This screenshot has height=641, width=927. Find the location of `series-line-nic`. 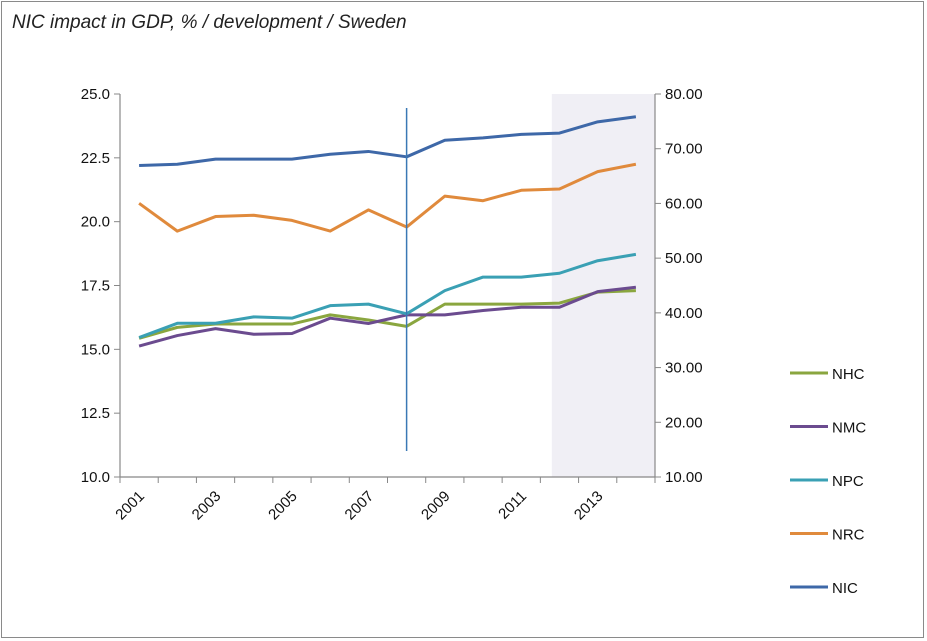

series-line-nic is located at coordinates (388, 141).